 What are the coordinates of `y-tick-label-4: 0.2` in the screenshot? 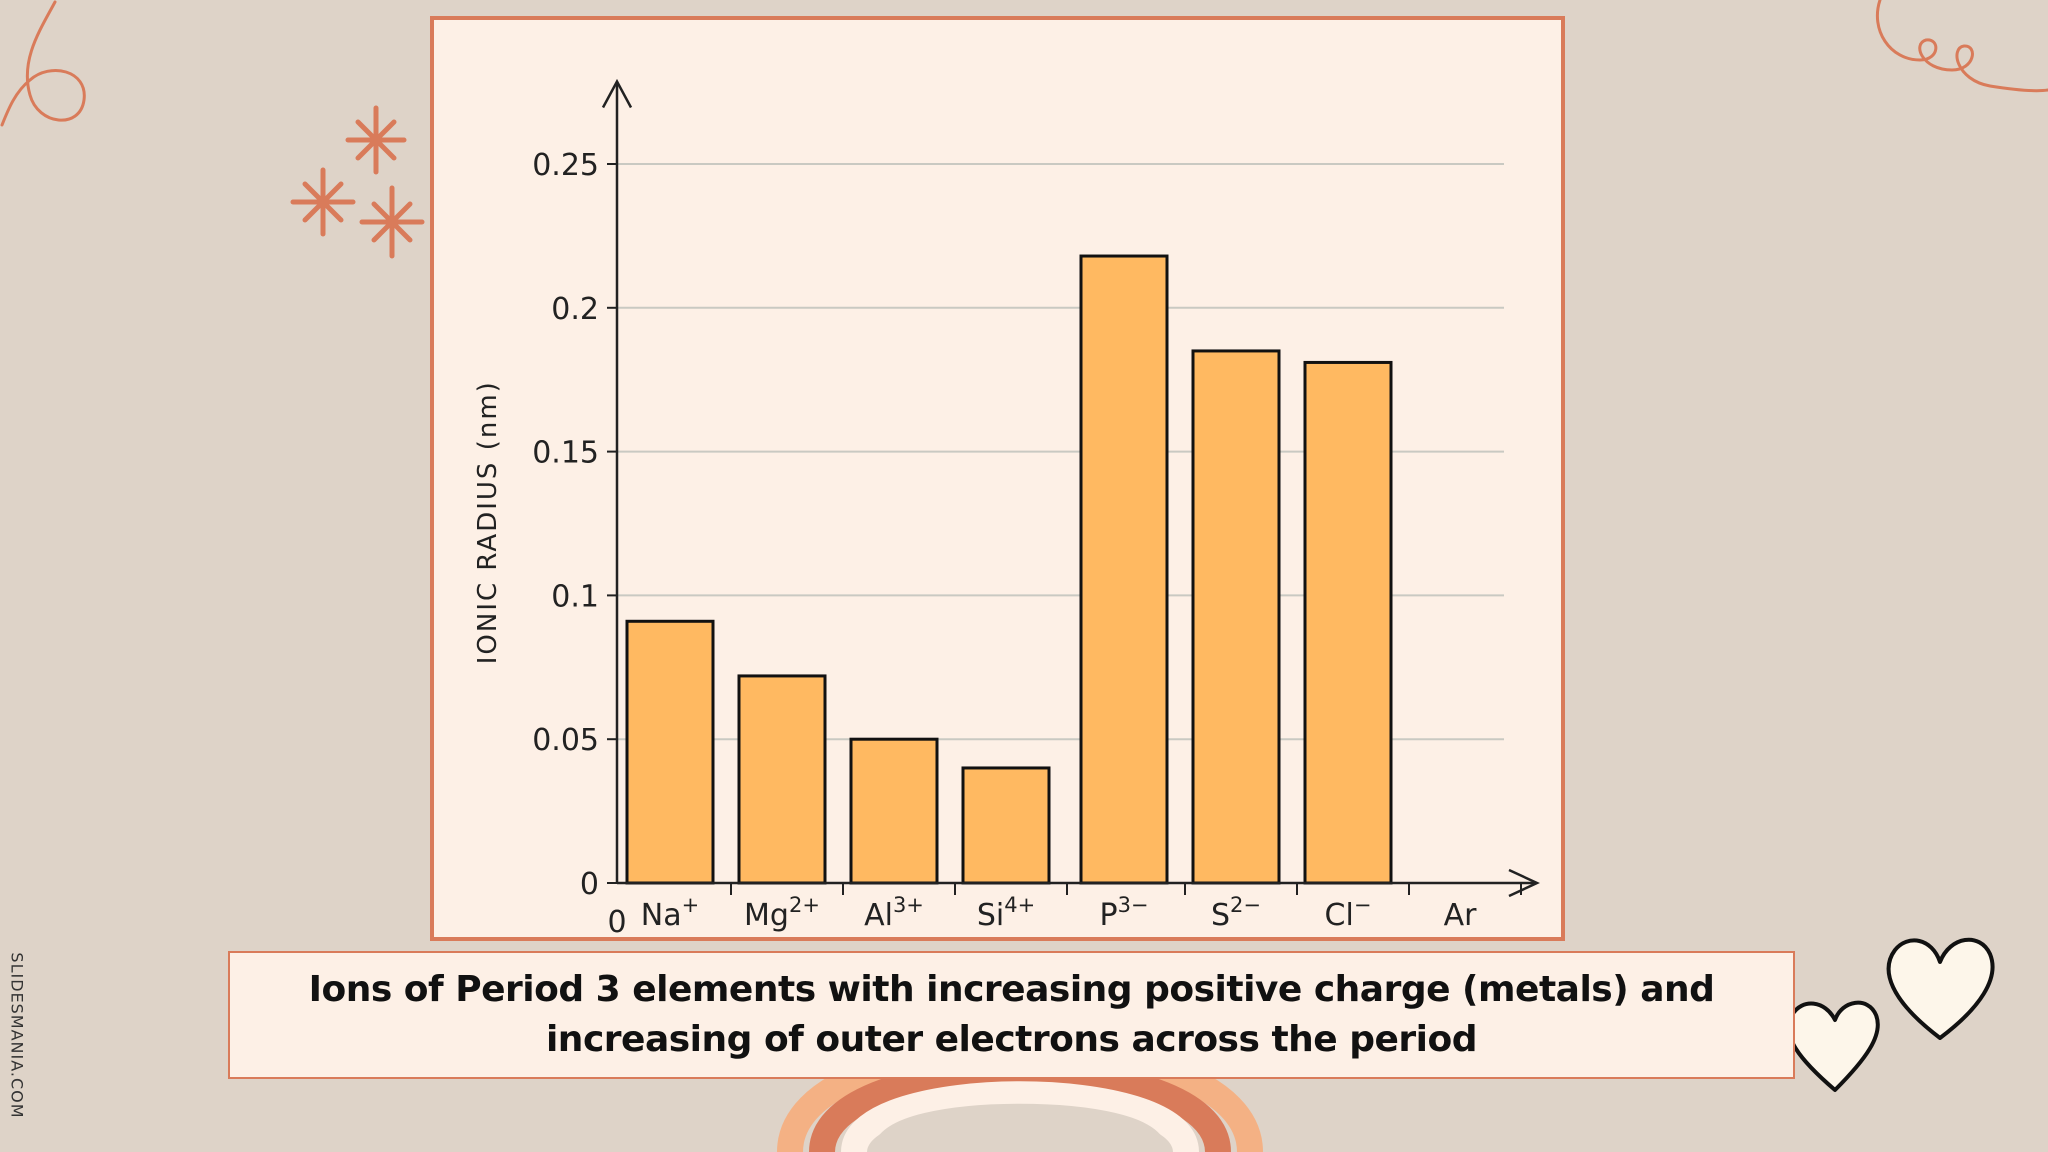 It's located at (575, 309).